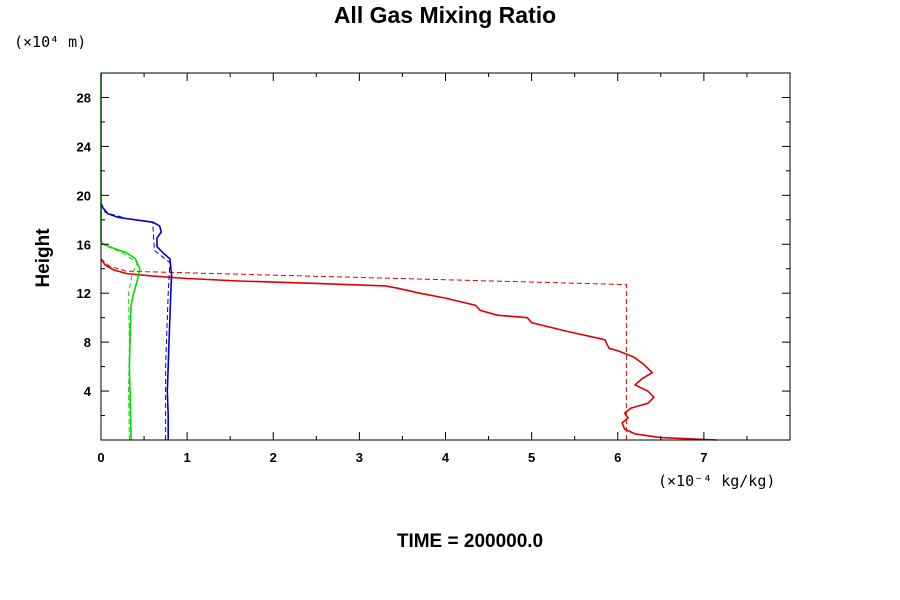 This screenshot has height=600, width=900. I want to click on x-tick-label: 7, so click(703, 457).